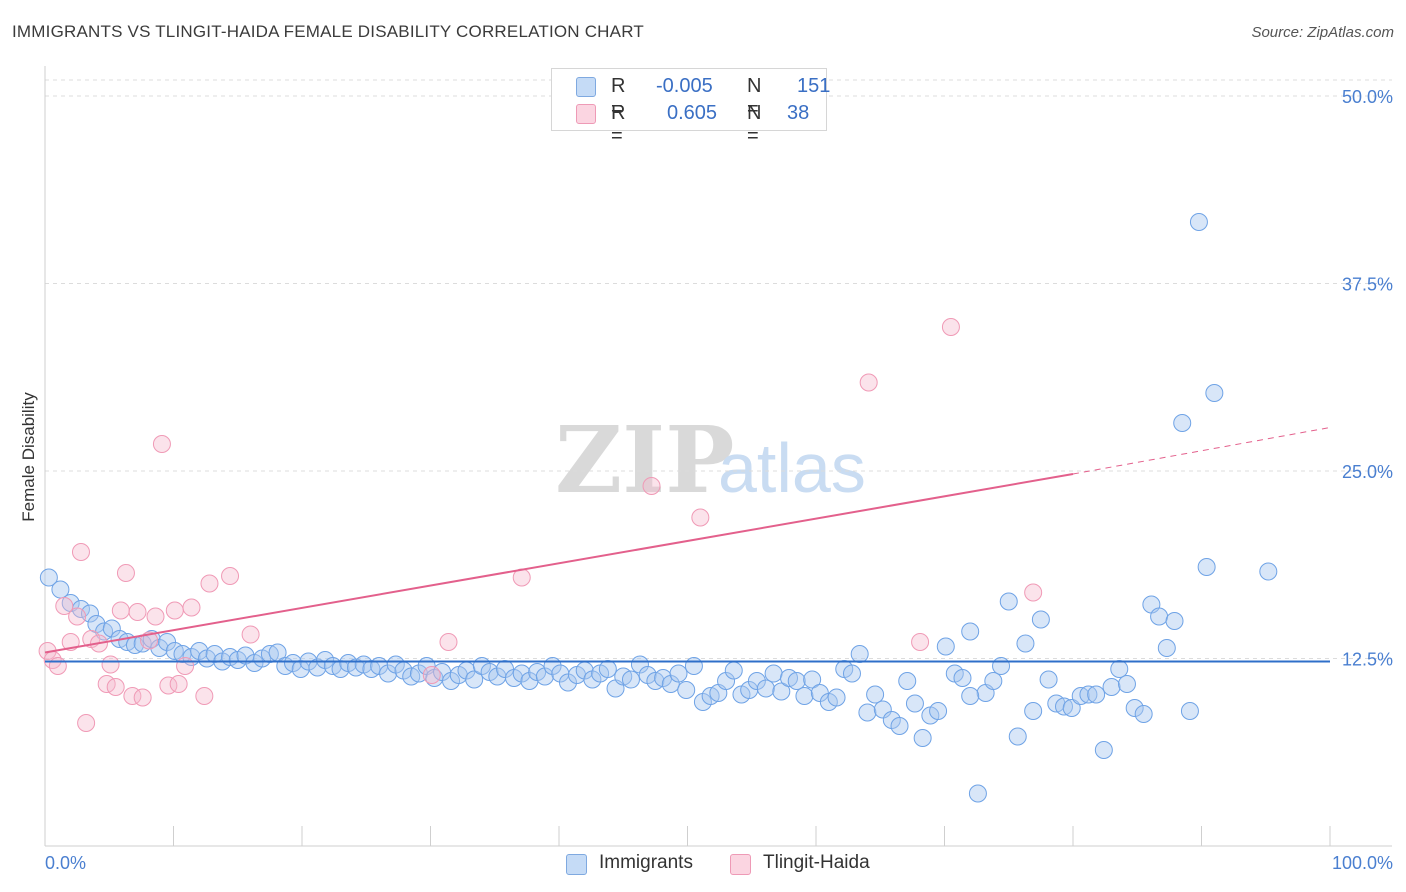  Describe the element at coordinates (1367, 285) in the screenshot. I see `y-tick-label: 37.5%` at that location.